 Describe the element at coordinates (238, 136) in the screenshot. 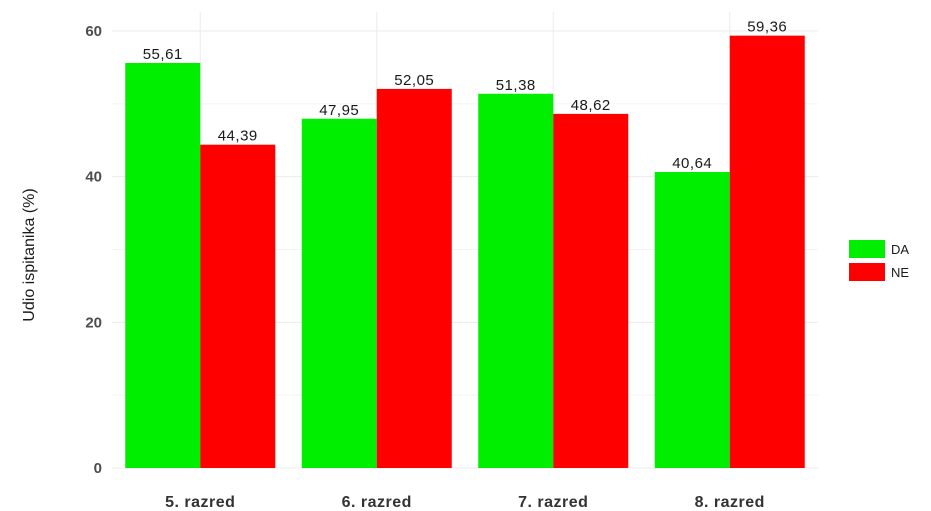

I see `data-label: 44,39` at that location.